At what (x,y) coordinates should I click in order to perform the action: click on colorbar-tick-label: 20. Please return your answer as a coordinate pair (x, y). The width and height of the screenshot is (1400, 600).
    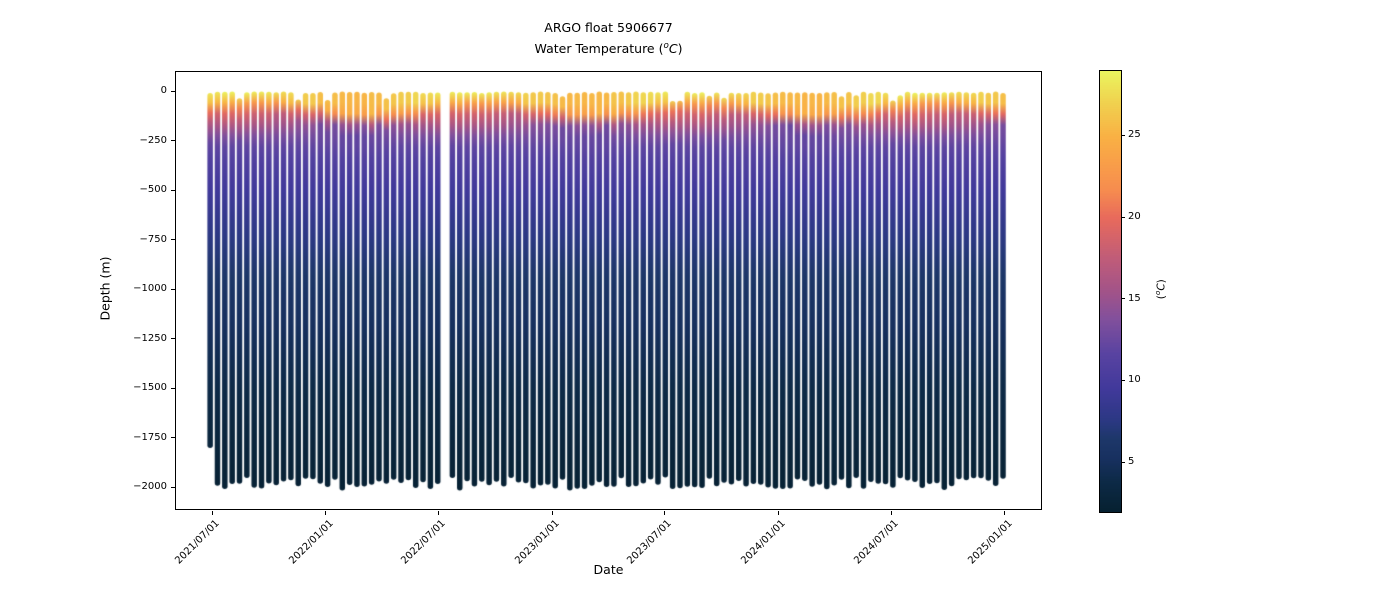
    Looking at the image, I should click on (1134, 216).